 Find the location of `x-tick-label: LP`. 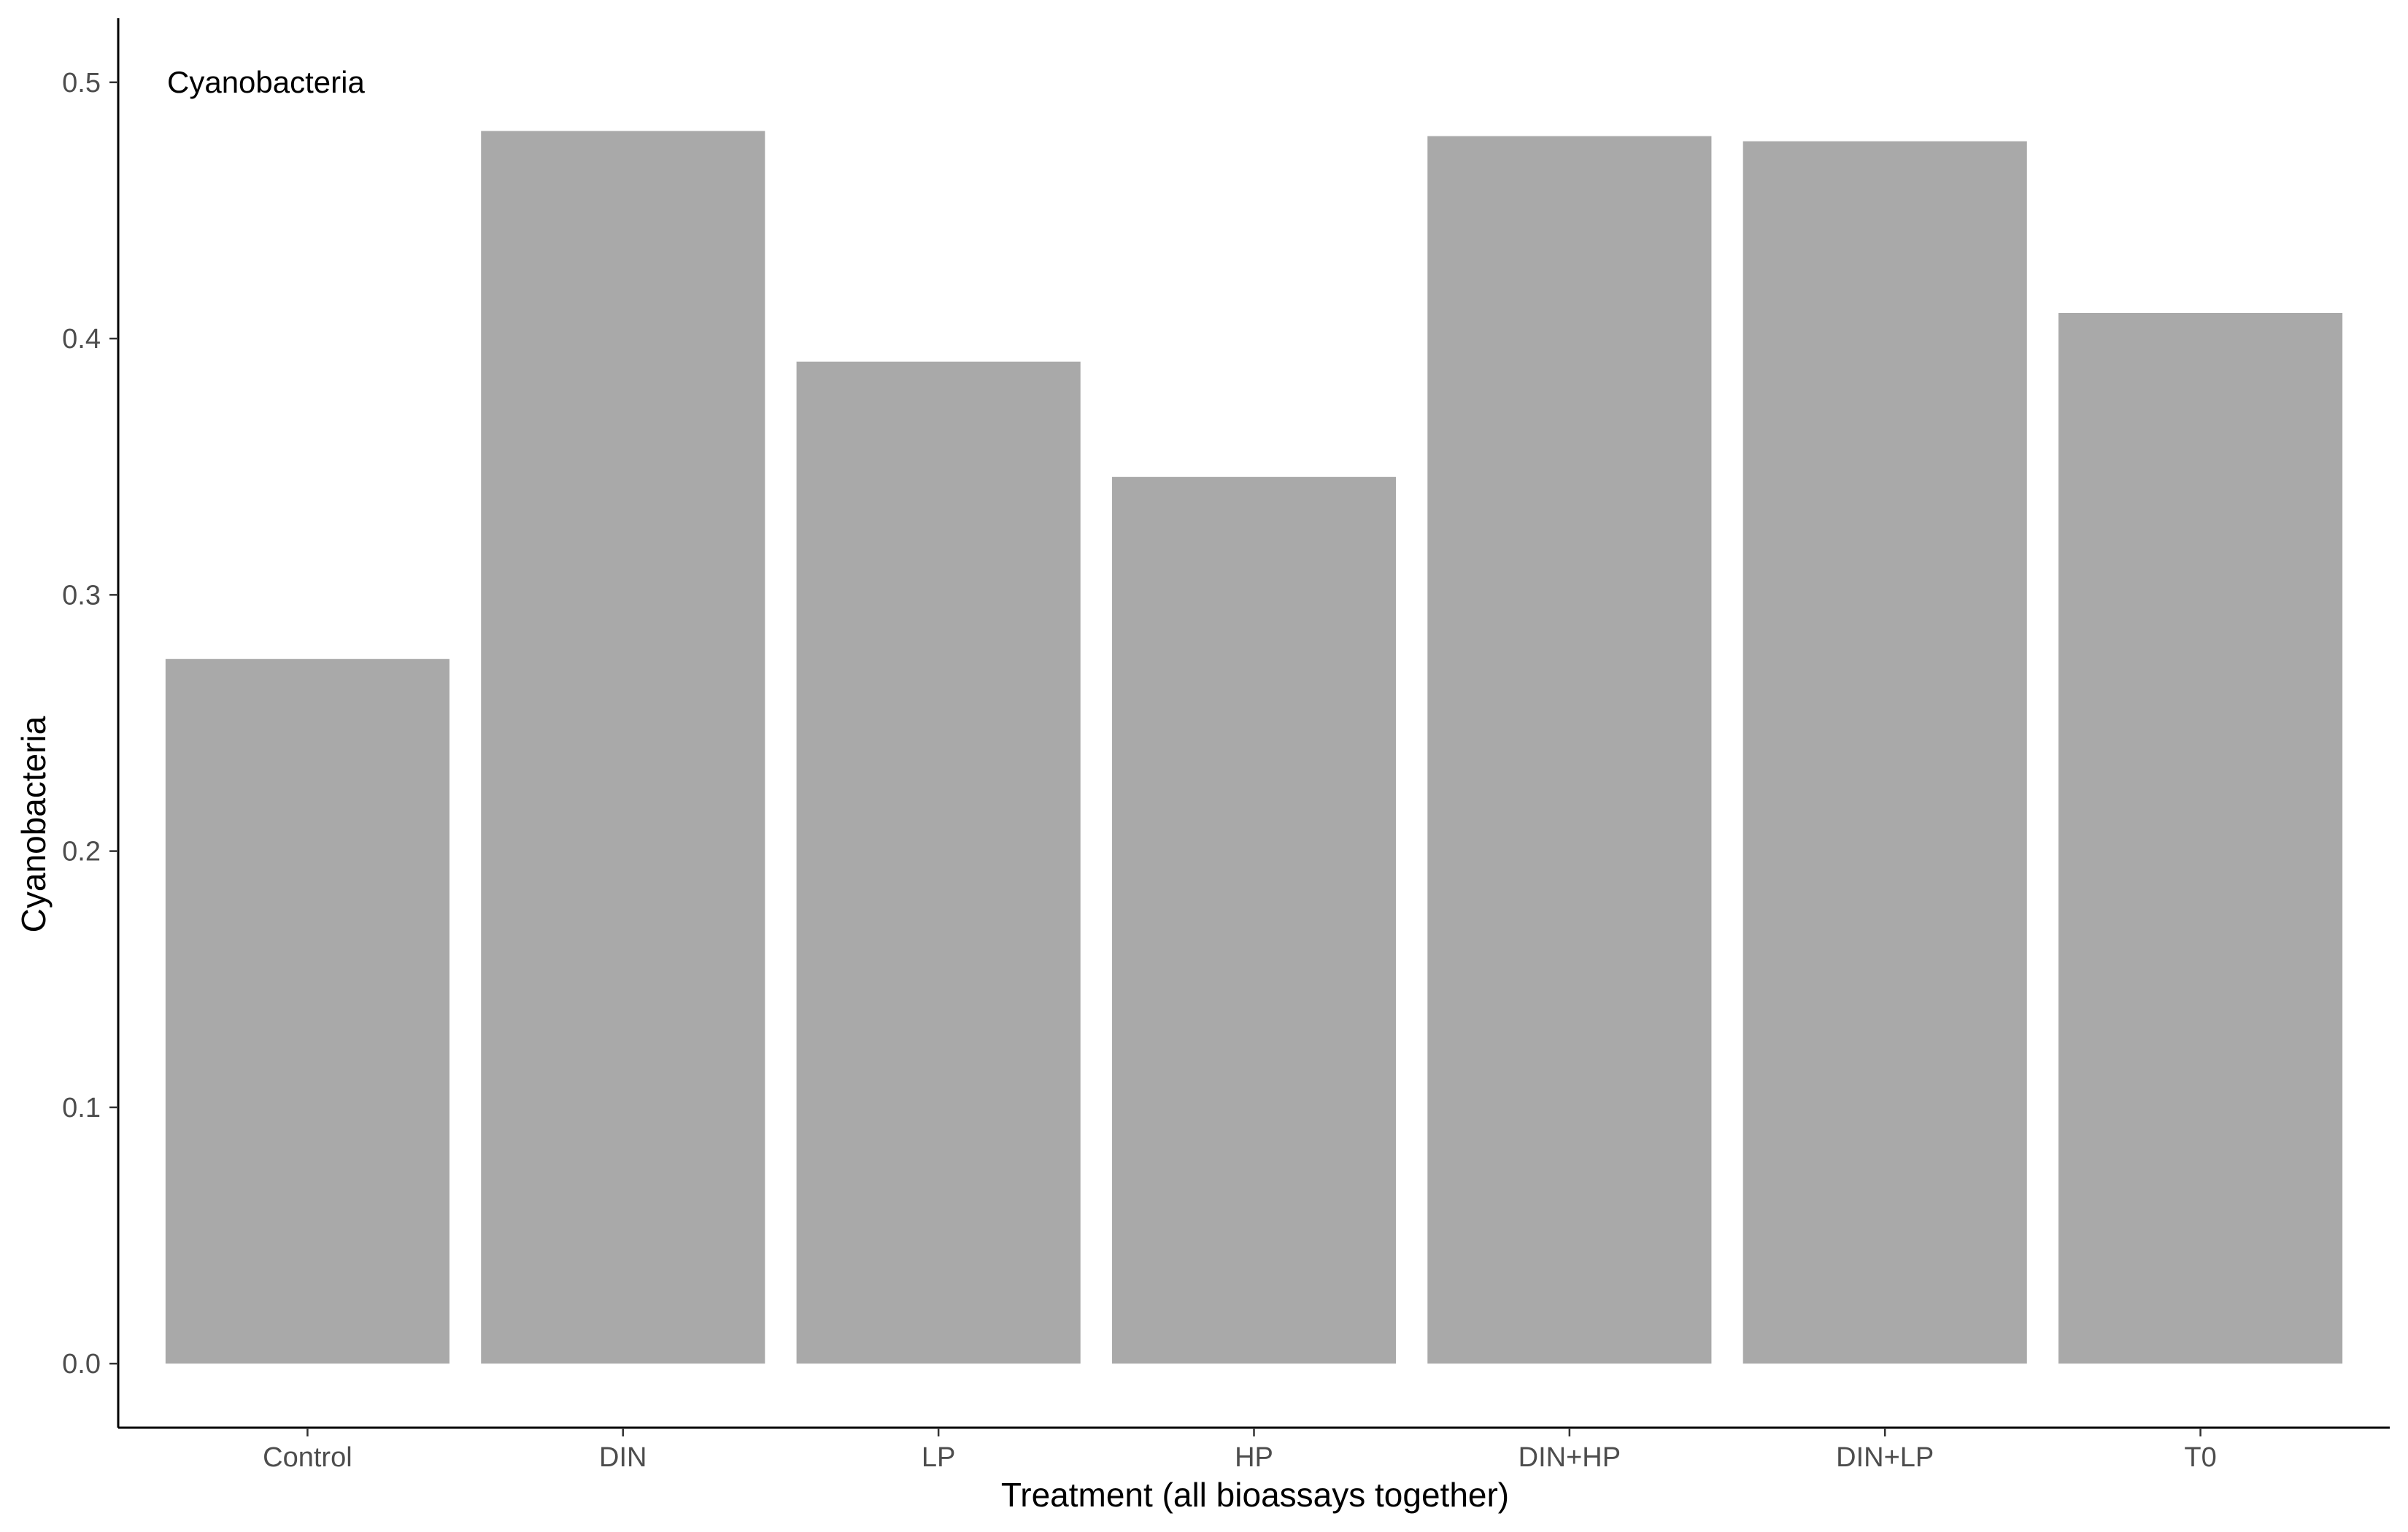

x-tick-label: LP is located at coordinates (939, 1458).